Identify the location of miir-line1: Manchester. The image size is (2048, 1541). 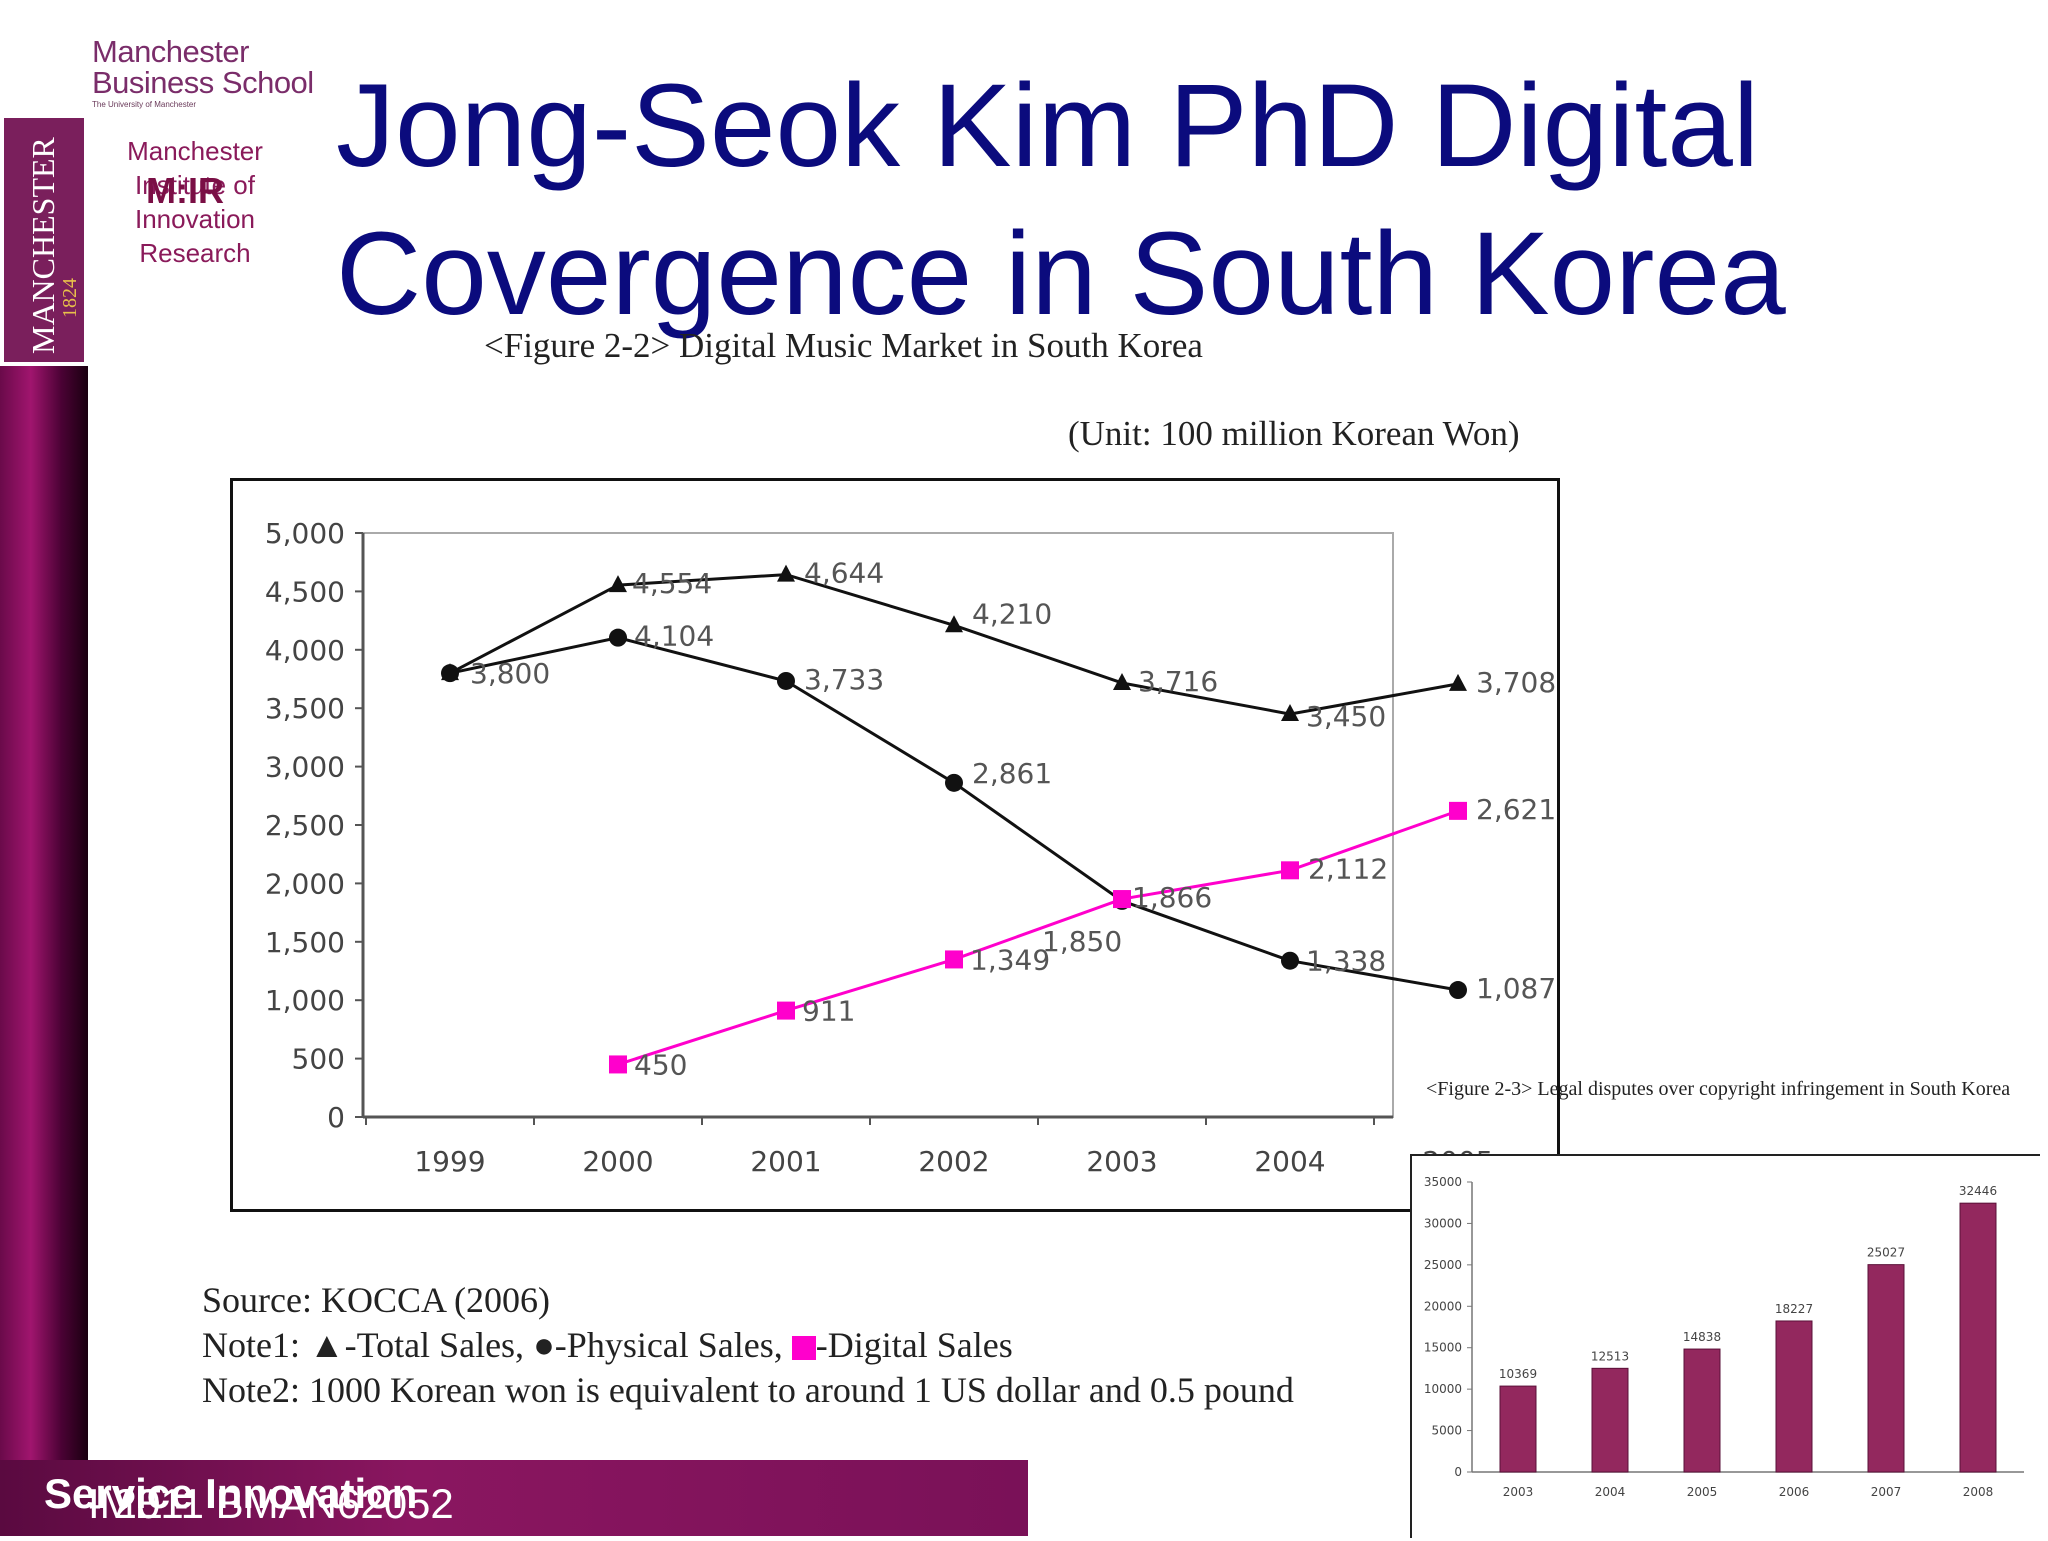
(195, 151).